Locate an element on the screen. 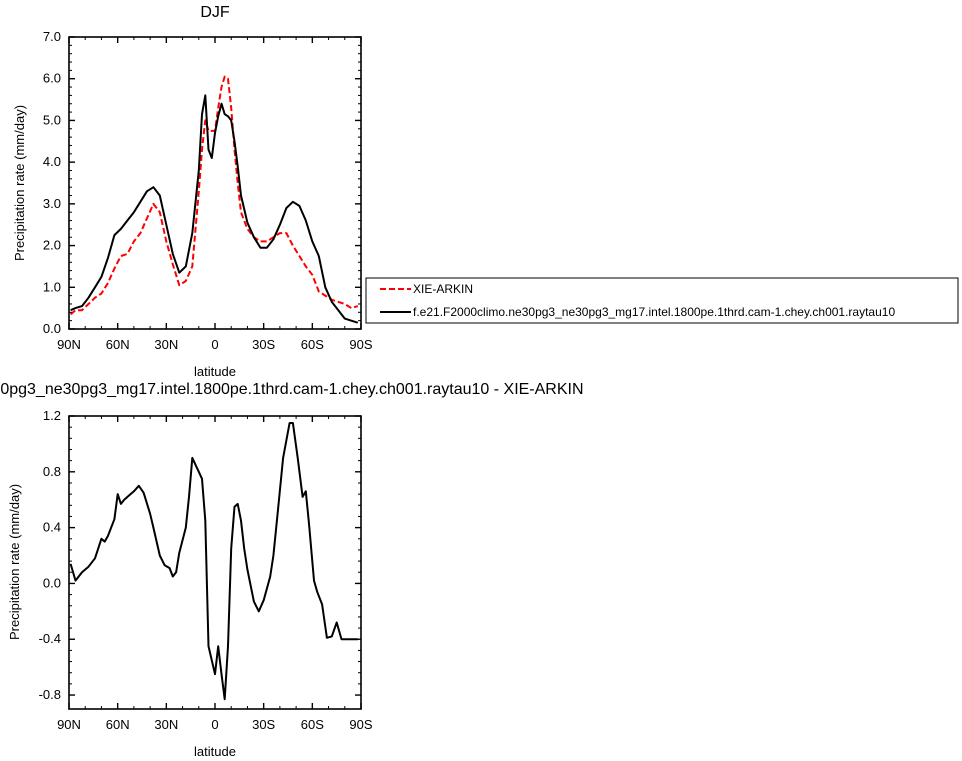 The width and height of the screenshot is (962, 761). bottom-y-tick-label: -0.4 is located at coordinates (50, 638).